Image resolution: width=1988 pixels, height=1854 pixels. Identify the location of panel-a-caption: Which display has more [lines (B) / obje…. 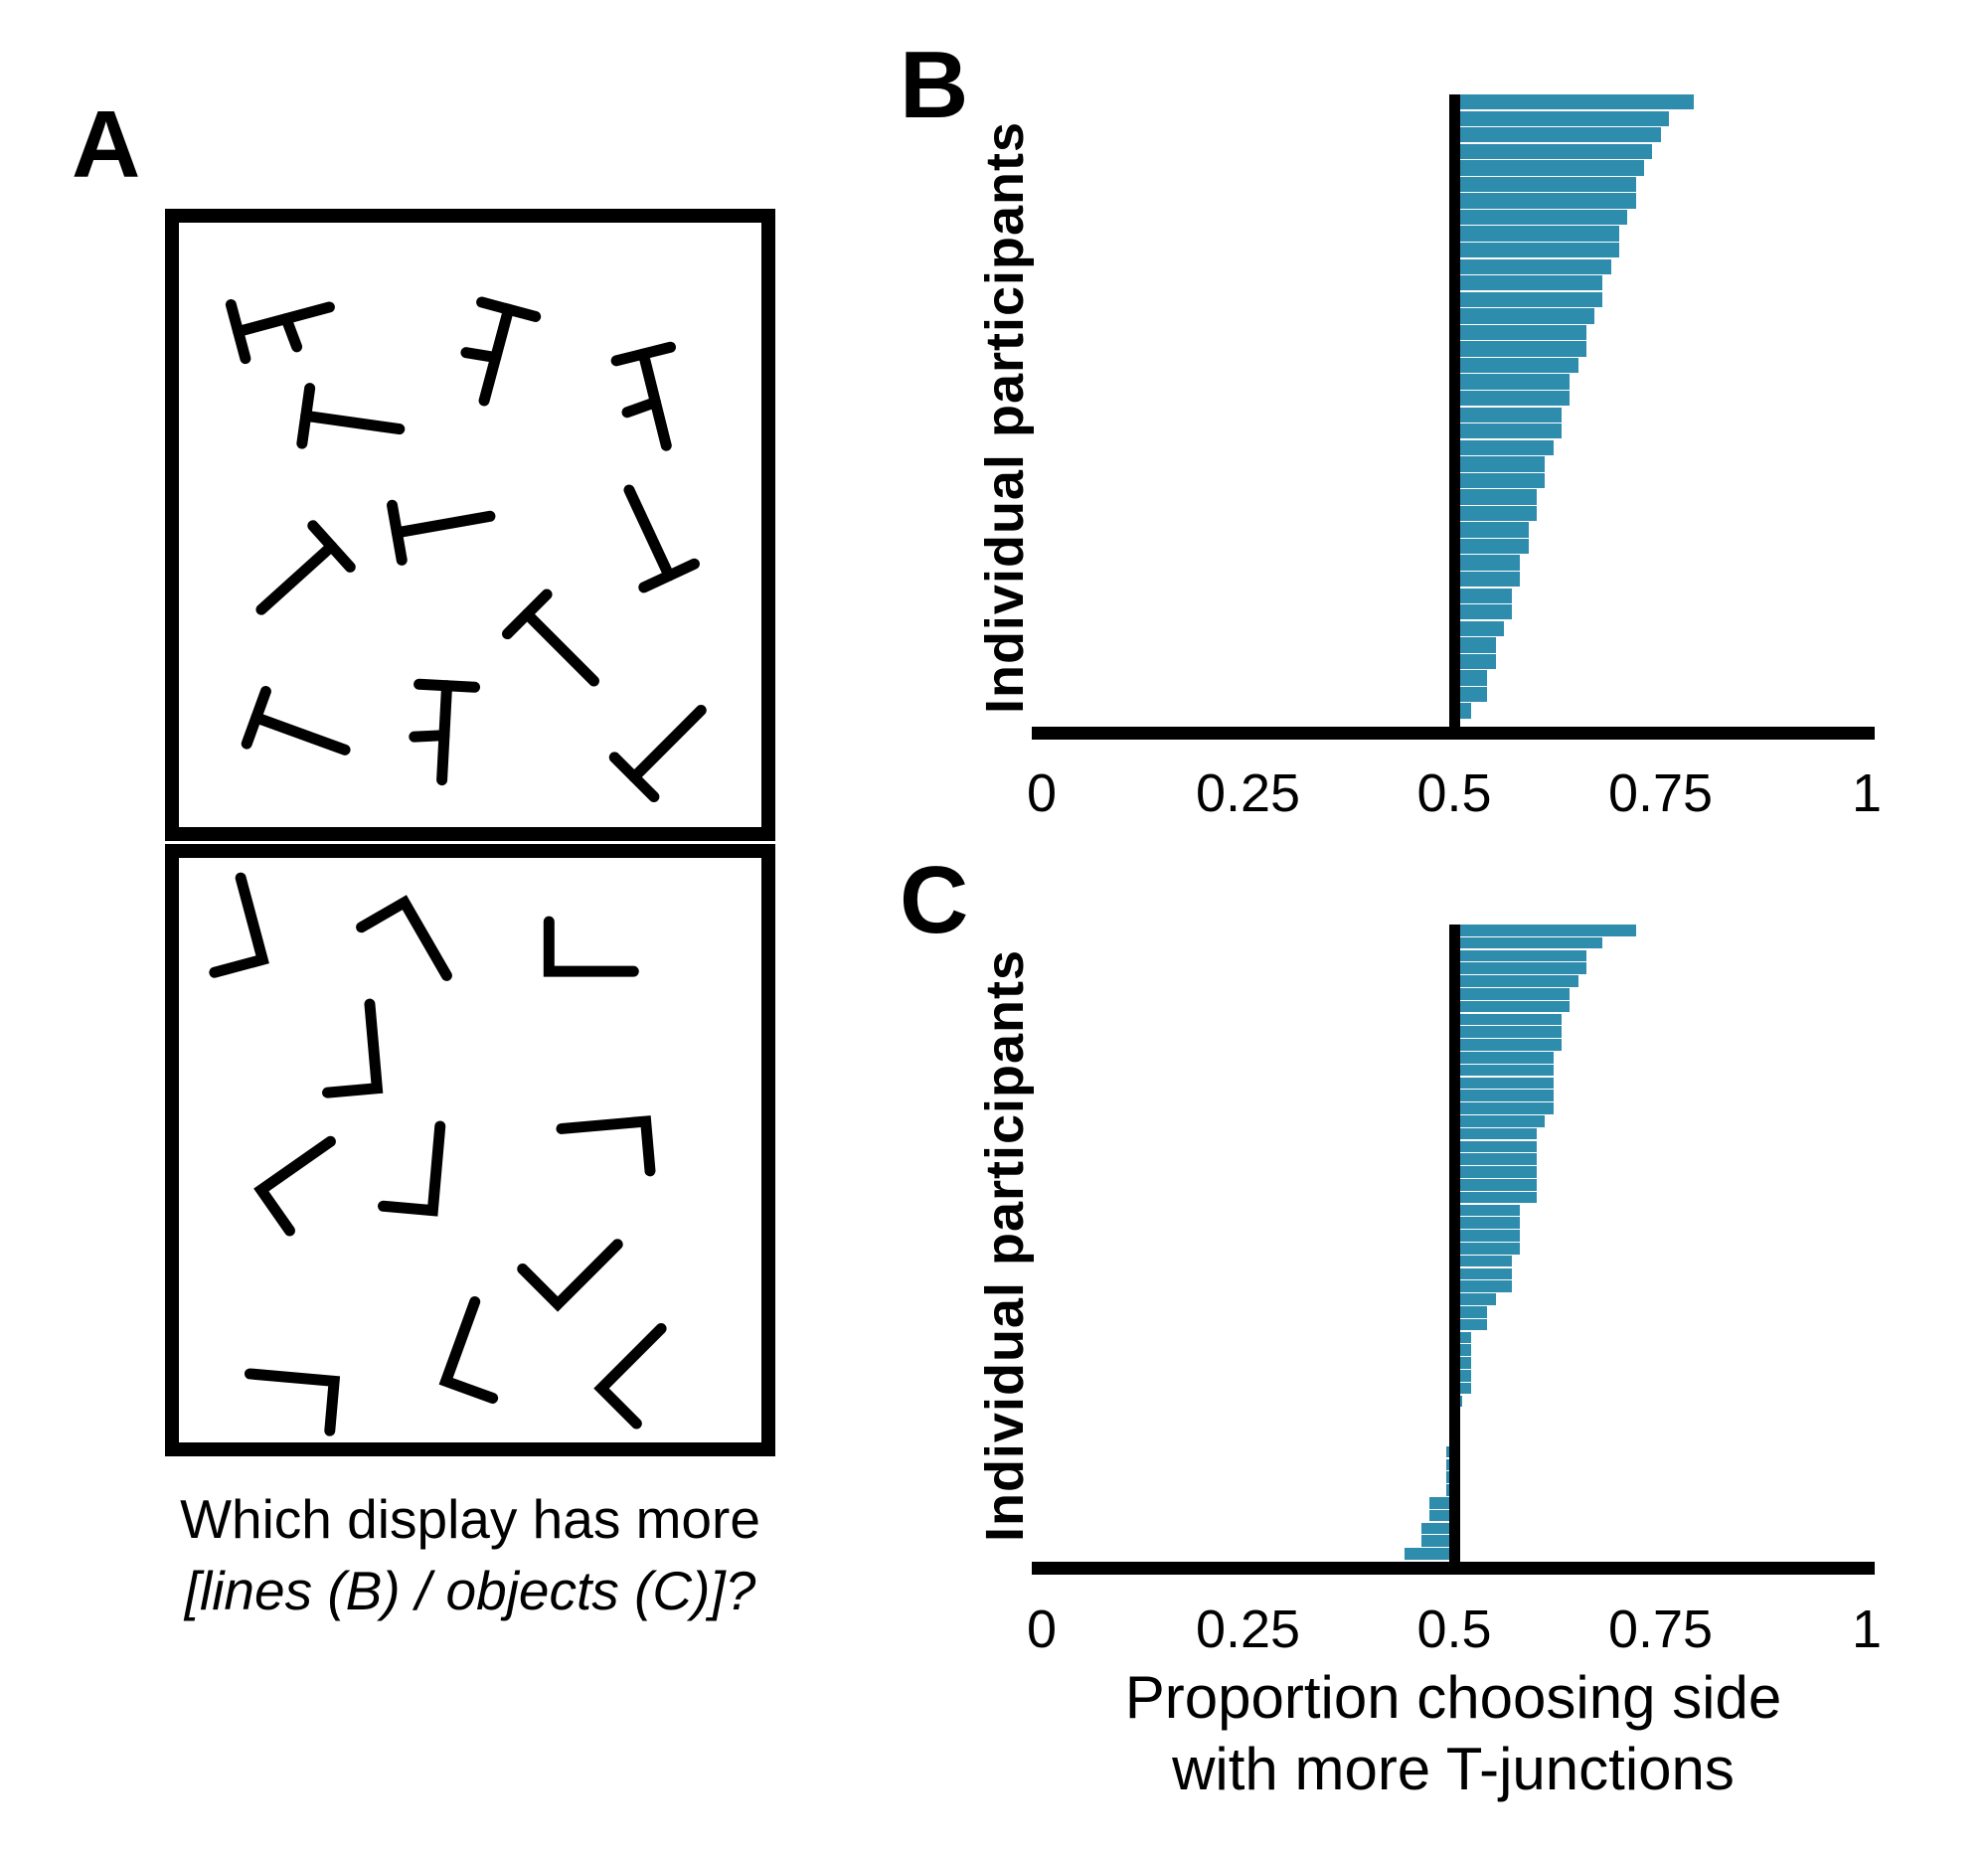
(470, 1555).